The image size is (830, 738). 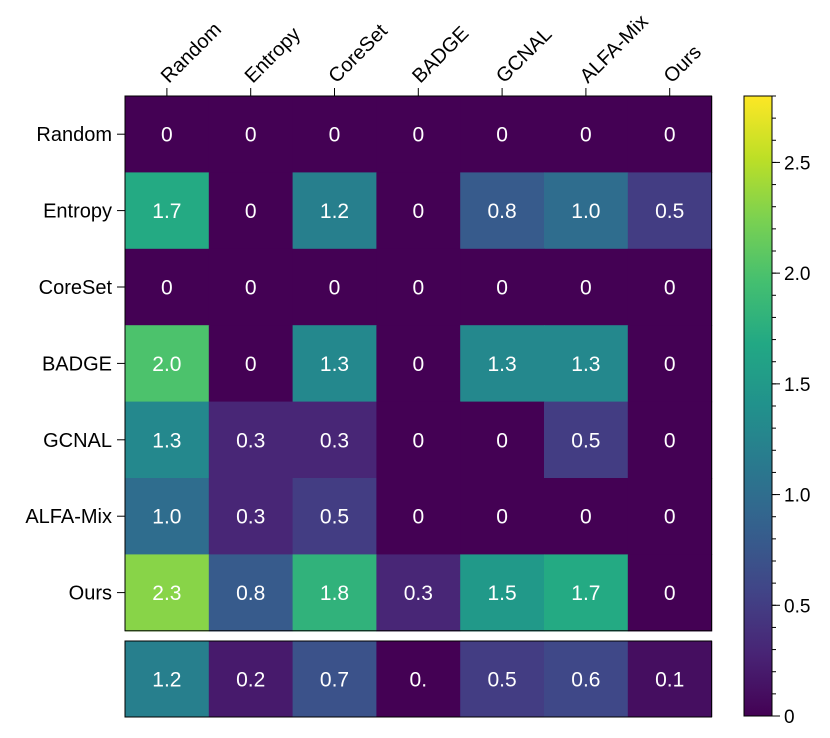 I want to click on y-tick-label-gcnal: GCNAL, so click(x=77, y=441).